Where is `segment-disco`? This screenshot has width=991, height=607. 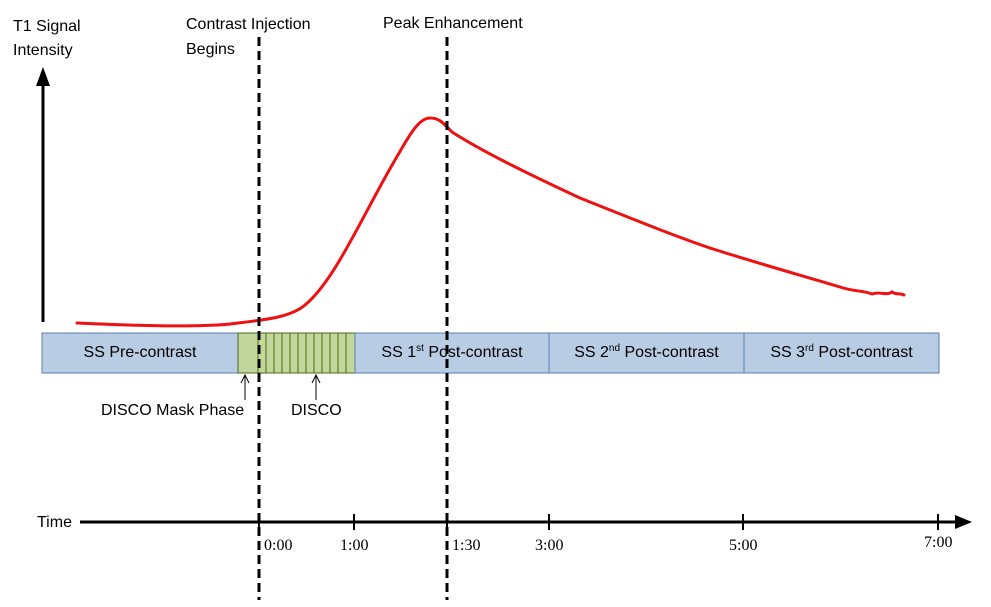
segment-disco is located at coordinates (296, 353).